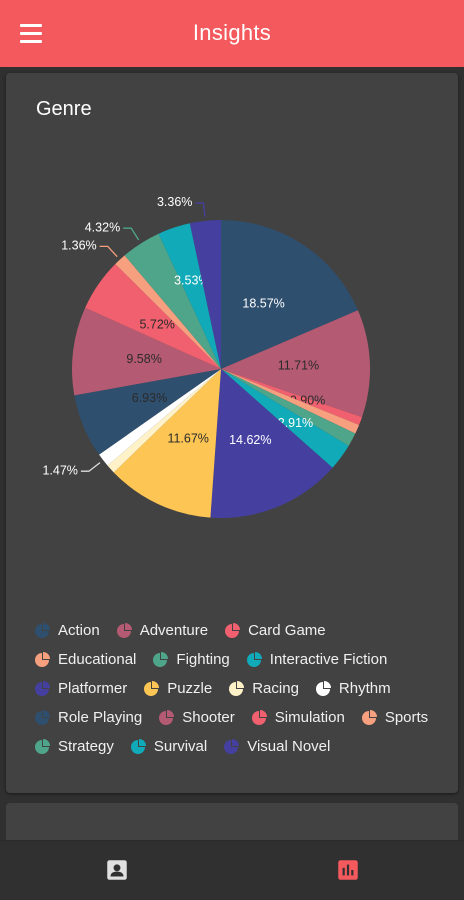  Describe the element at coordinates (100, 717) in the screenshot. I see `legend-label: Role Playing` at that location.